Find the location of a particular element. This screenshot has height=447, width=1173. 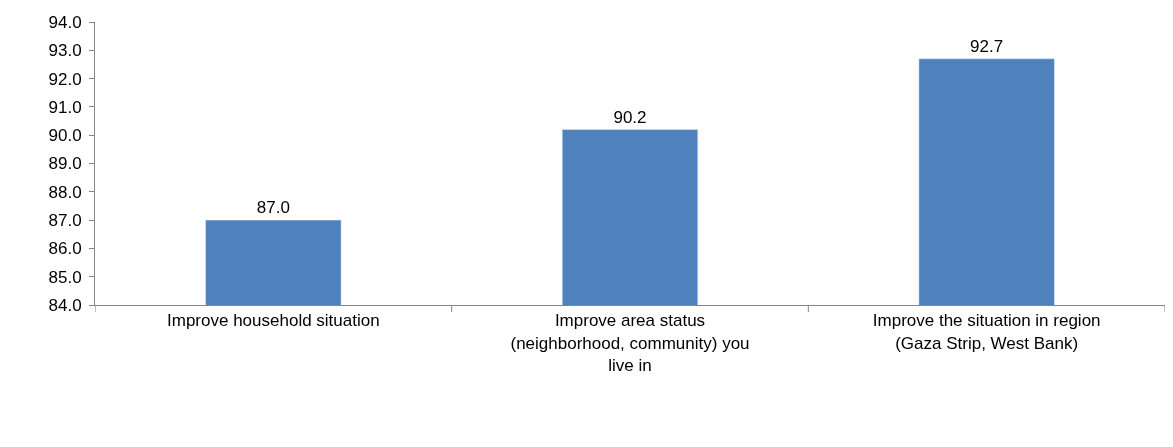

y-tick-label: 86.0 is located at coordinates (65, 249).